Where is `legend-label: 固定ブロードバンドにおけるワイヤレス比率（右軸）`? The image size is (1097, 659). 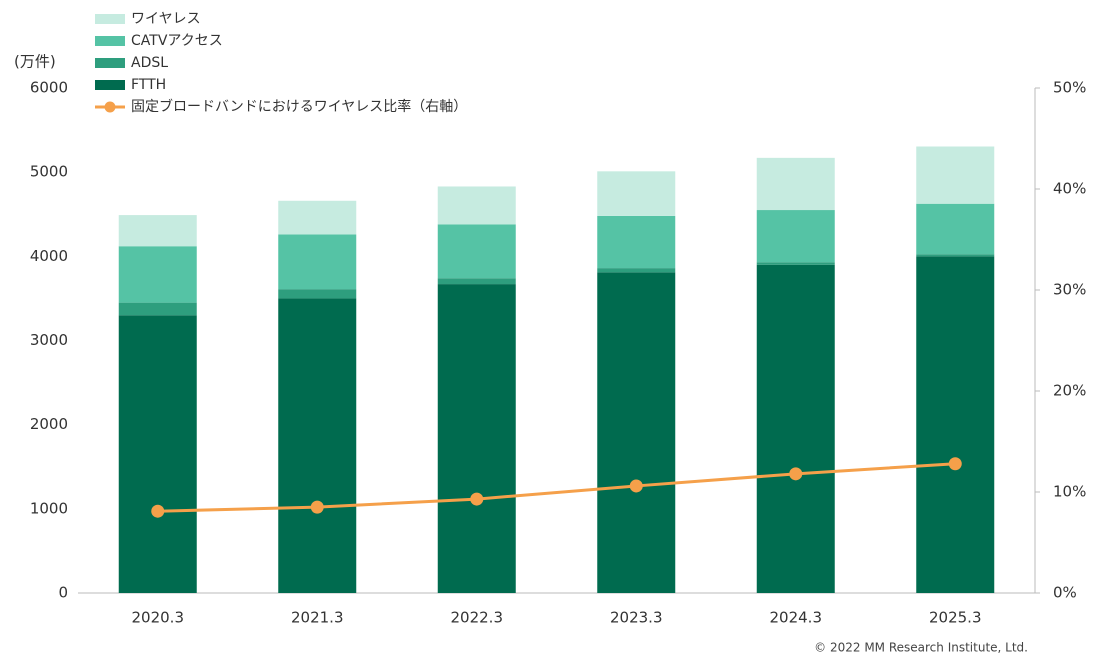 legend-label: 固定ブロードバンドにおけるワイヤレス比率（右軸） is located at coordinates (299, 106).